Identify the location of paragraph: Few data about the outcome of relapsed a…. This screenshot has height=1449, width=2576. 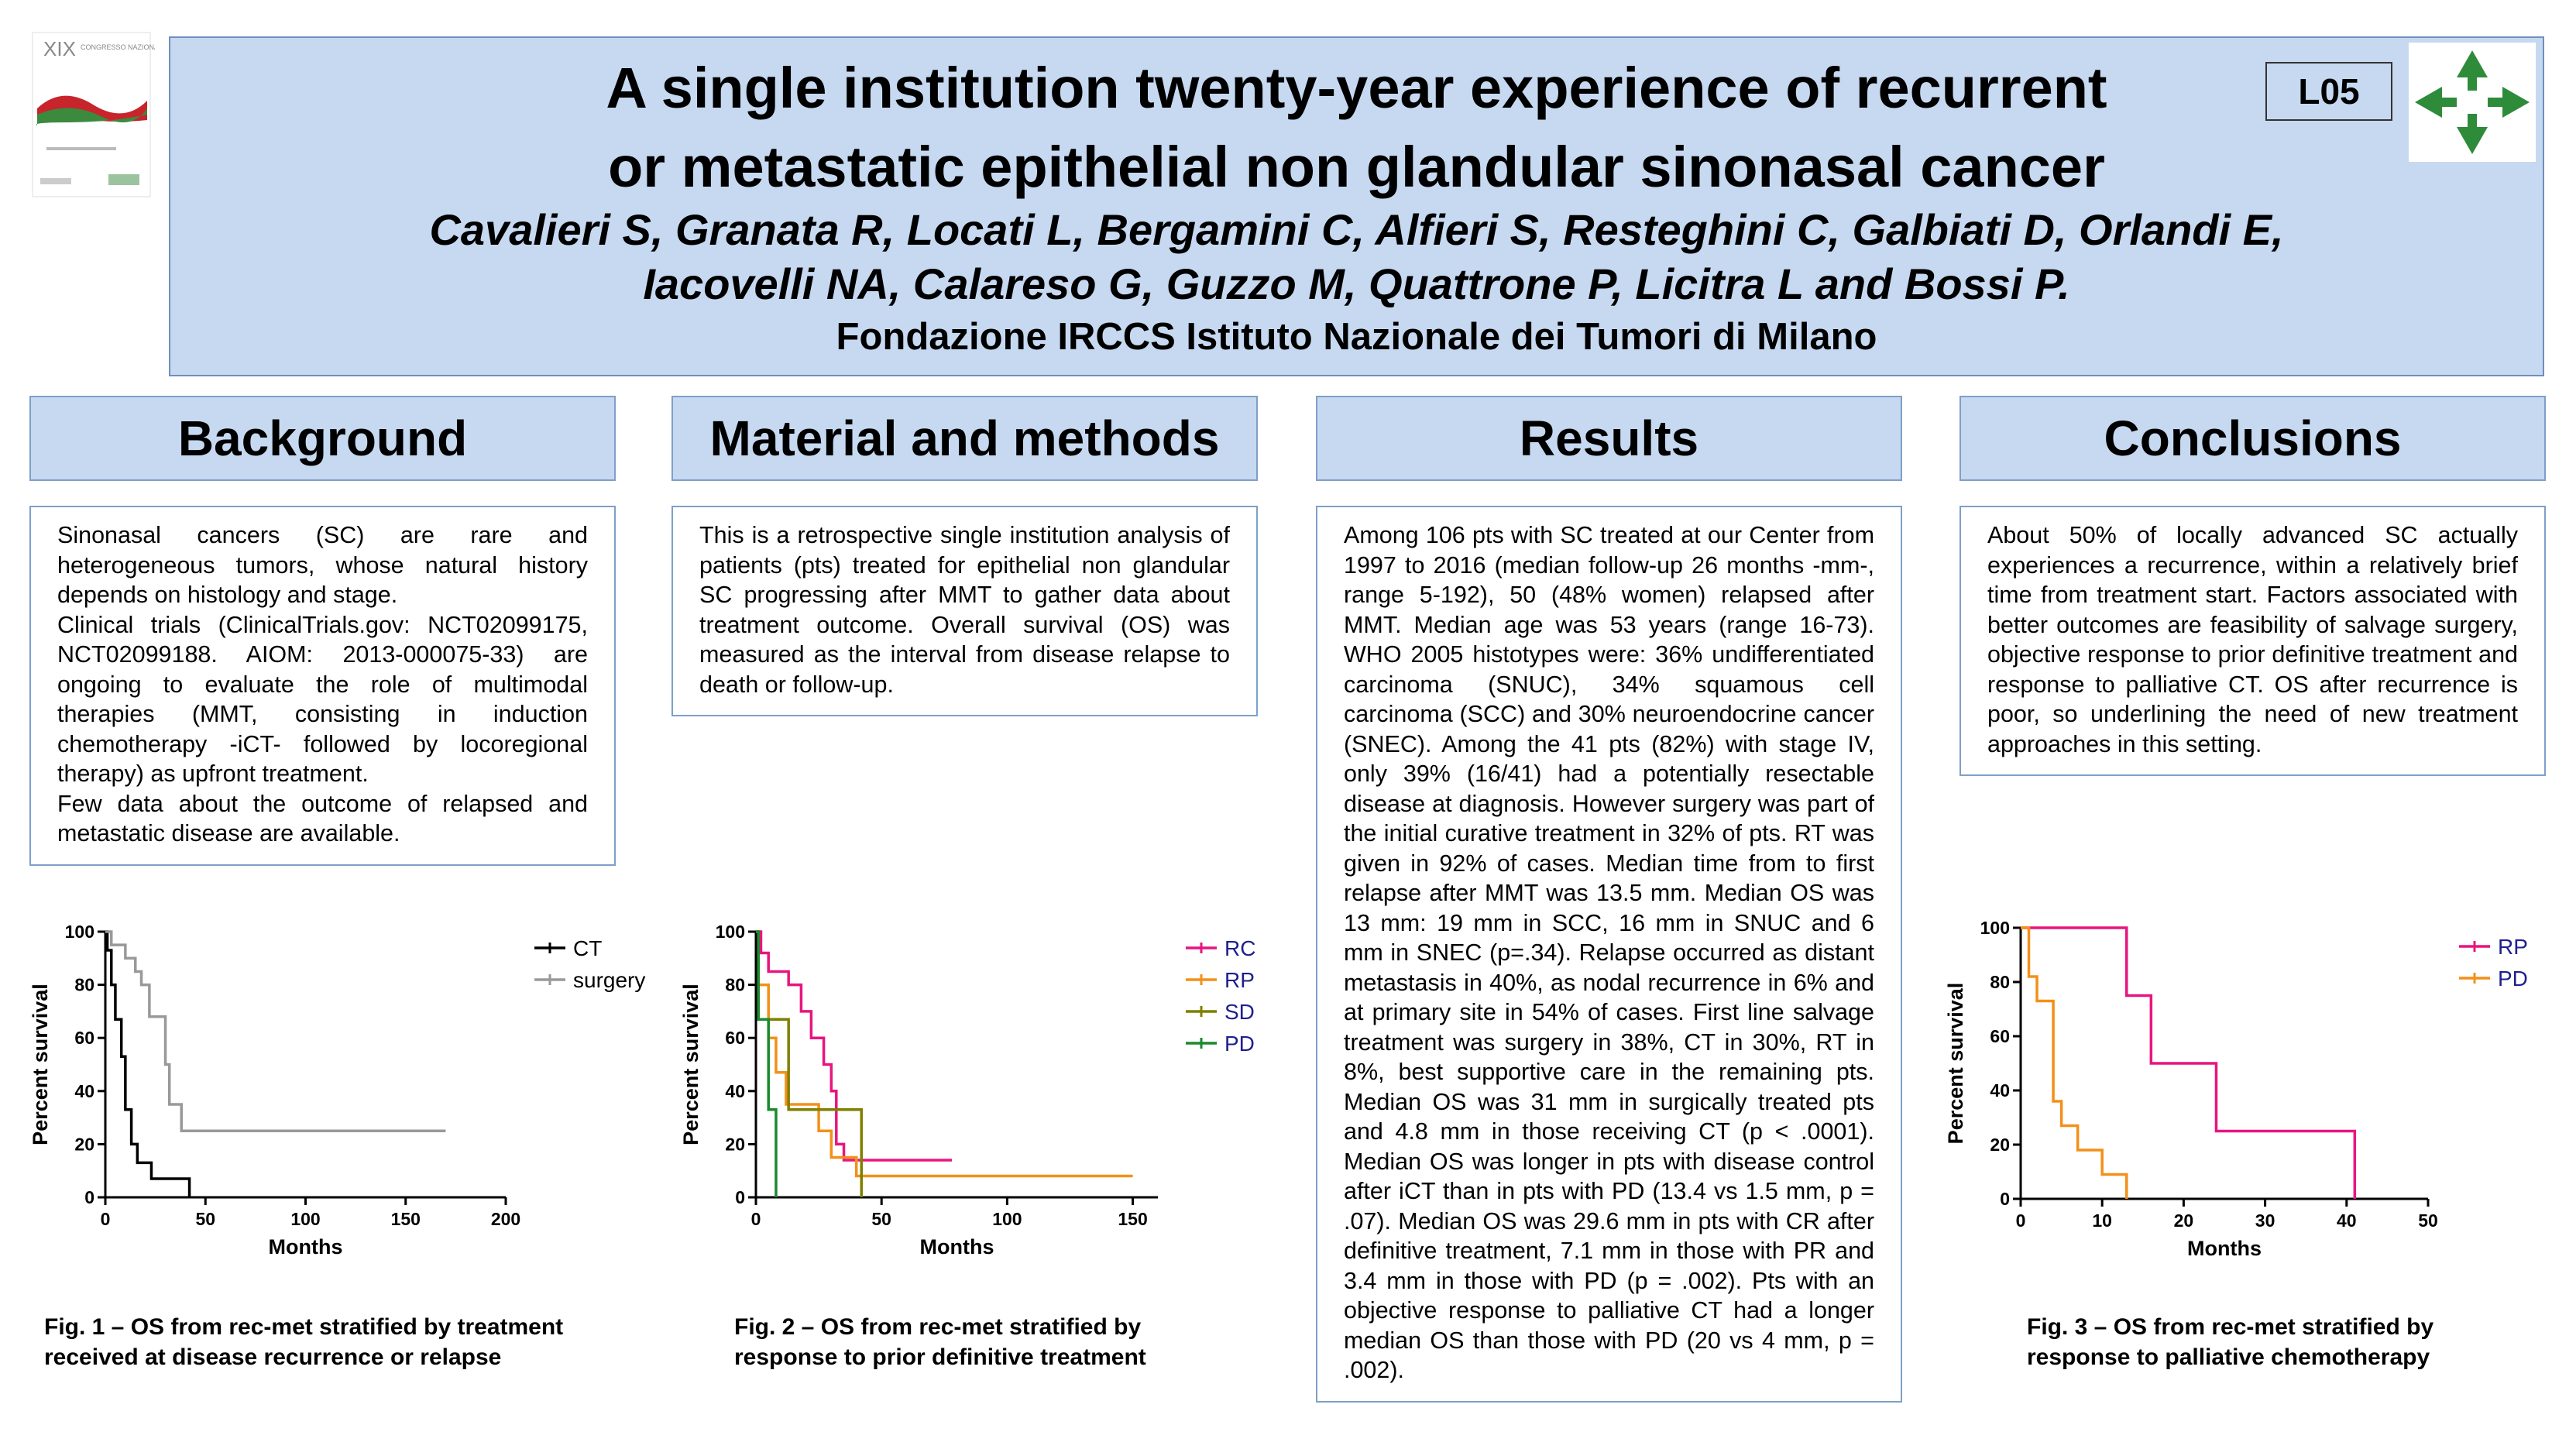
(322, 818).